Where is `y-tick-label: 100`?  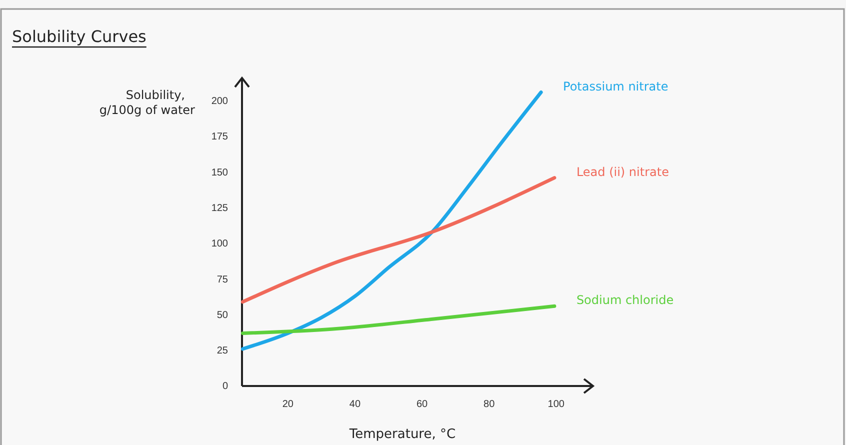
y-tick-label: 100 is located at coordinates (219, 244).